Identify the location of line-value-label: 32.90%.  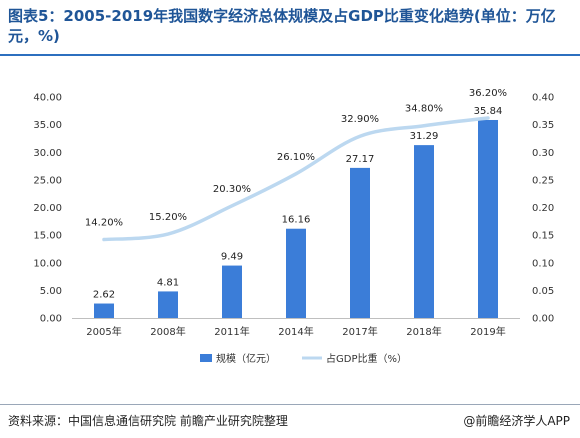
(360, 119).